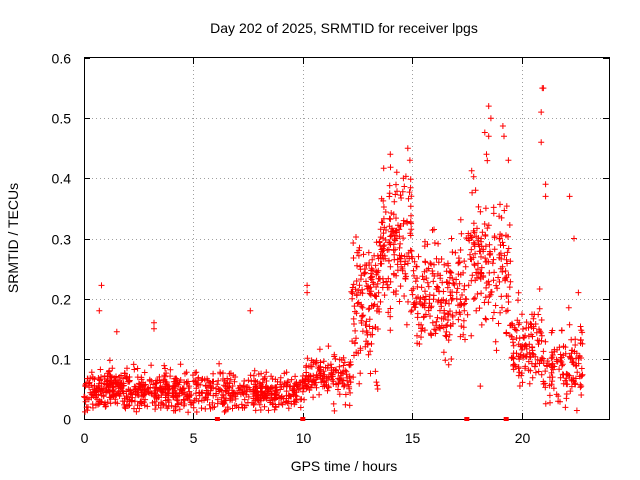 This screenshot has width=640, height=480. I want to click on x-tick-label: 20, so click(523, 438).